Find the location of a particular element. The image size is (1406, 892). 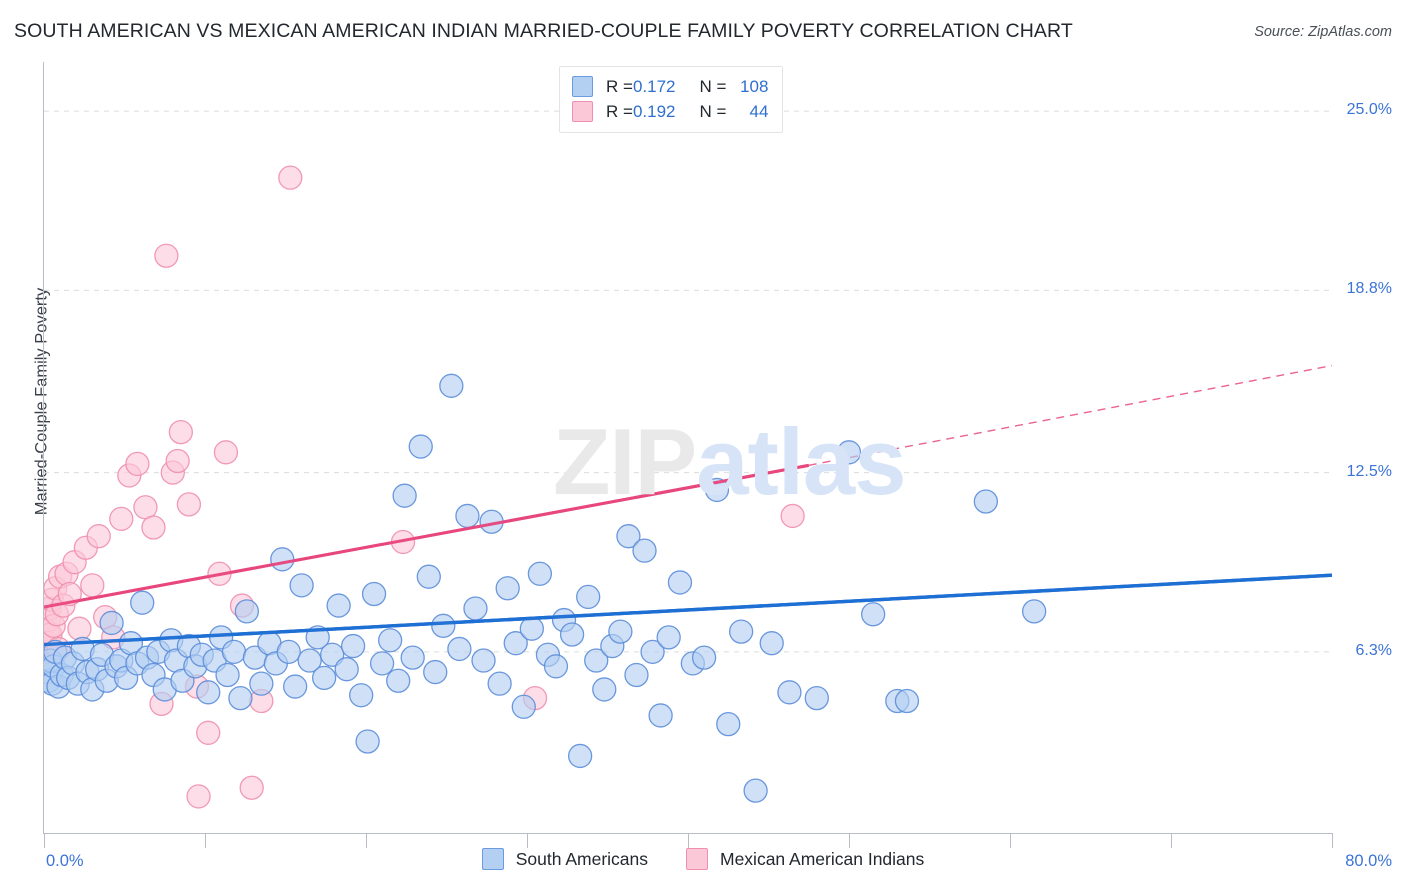

n-value-blue: 108 is located at coordinates (754, 86).